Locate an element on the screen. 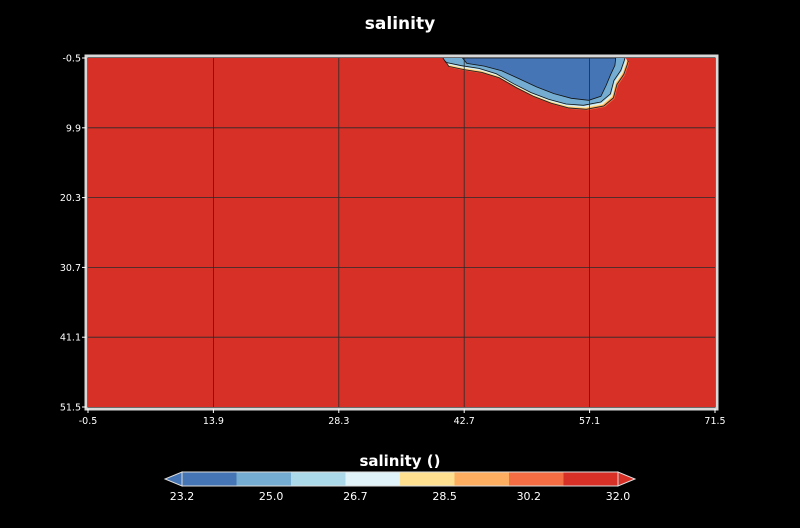 The image size is (800, 528). salinity-contour is located at coordinates (536, 85).